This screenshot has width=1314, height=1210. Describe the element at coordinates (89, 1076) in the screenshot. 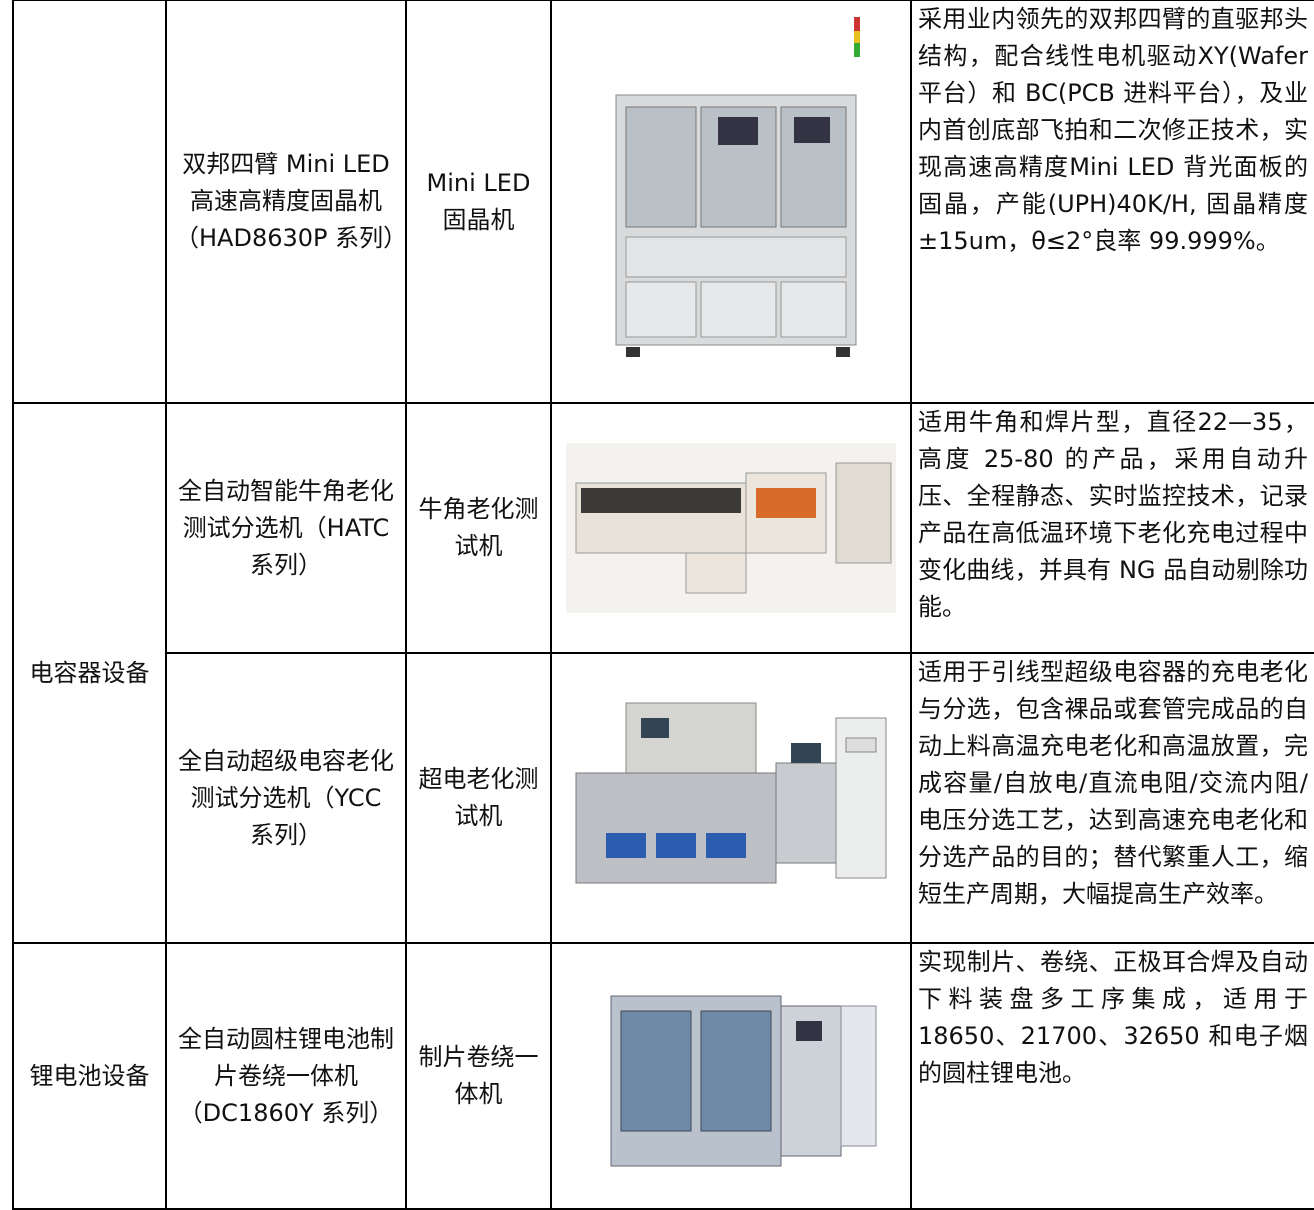

I see `category: 锂电池设备` at that location.